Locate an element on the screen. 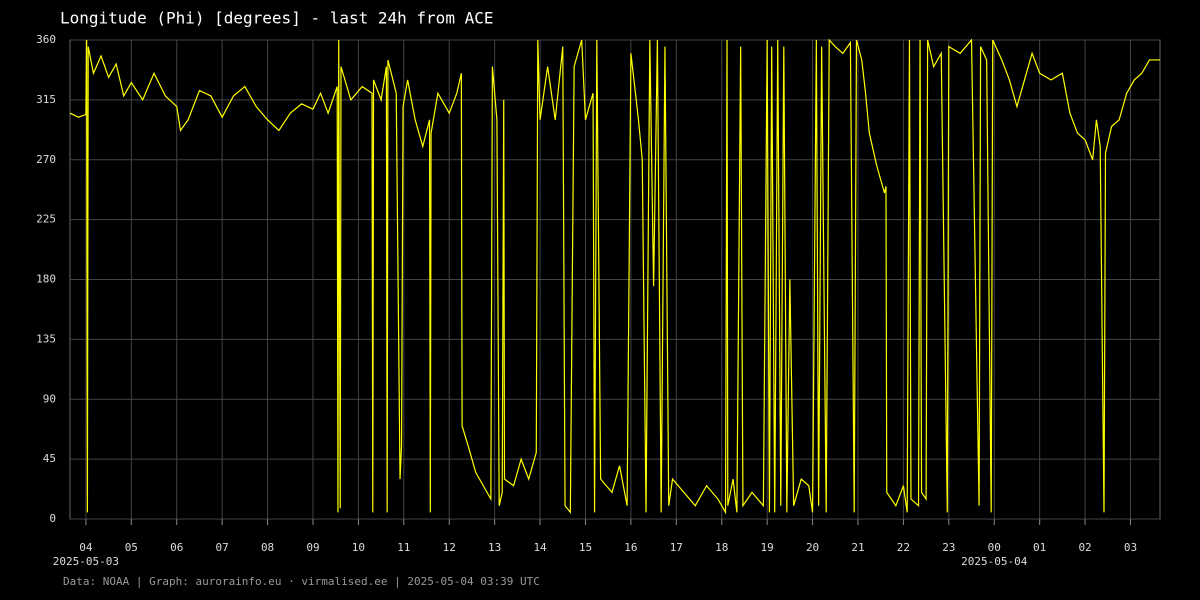 The height and width of the screenshot is (600, 1200). x-tick-label: 05 is located at coordinates (131, 547).